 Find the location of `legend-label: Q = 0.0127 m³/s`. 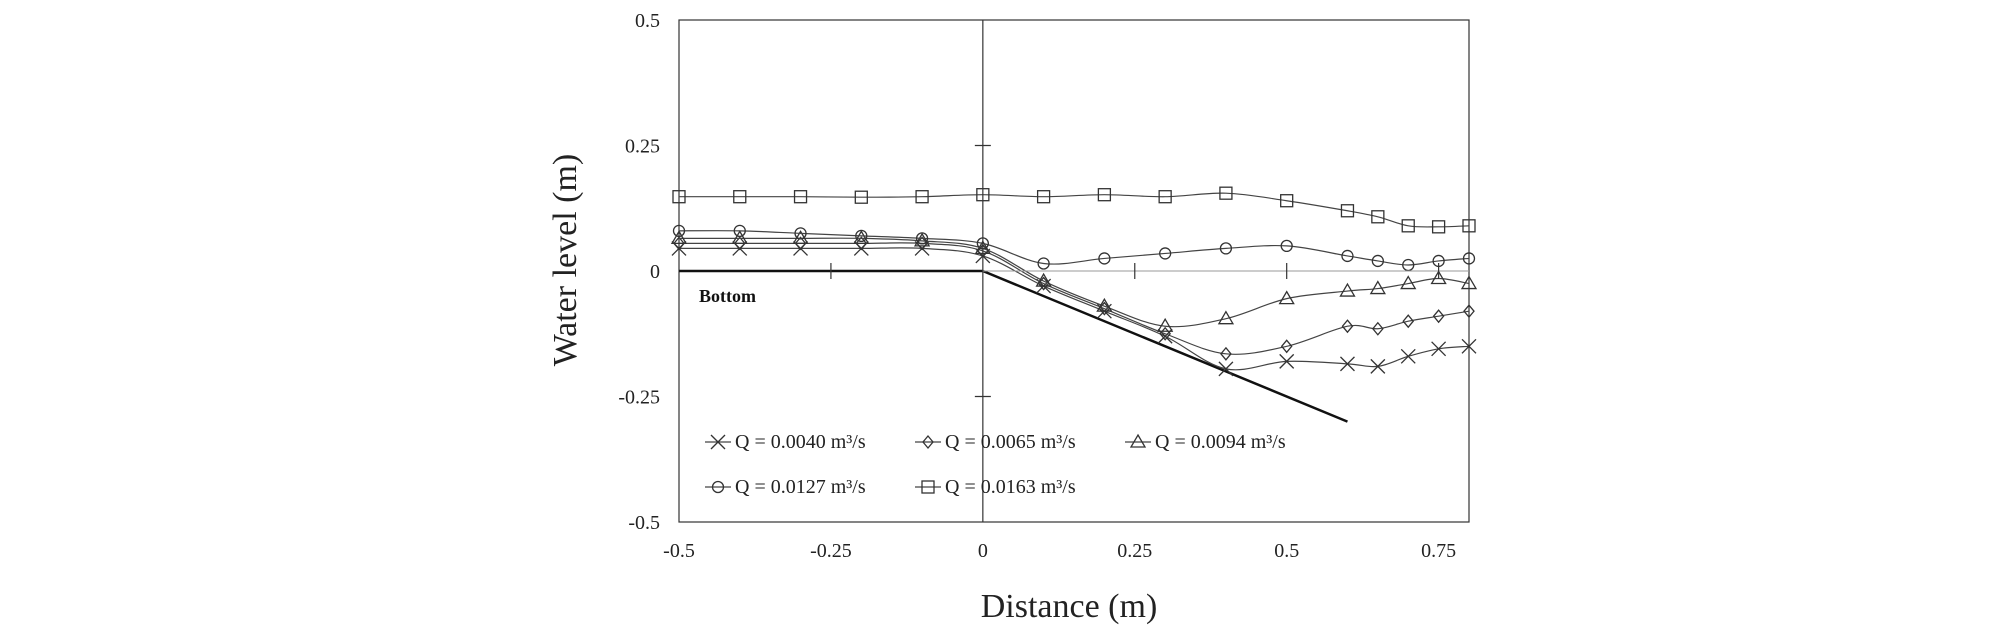

legend-label: Q = 0.0127 m³/s is located at coordinates (800, 487).